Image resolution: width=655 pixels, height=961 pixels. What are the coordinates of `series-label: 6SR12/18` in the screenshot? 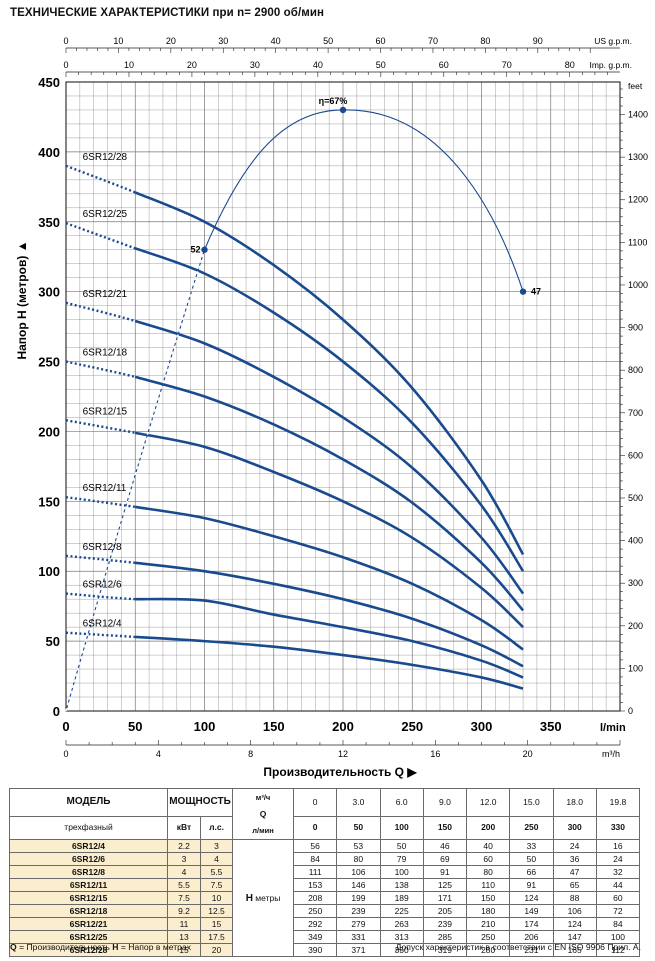 It's located at (105, 353).